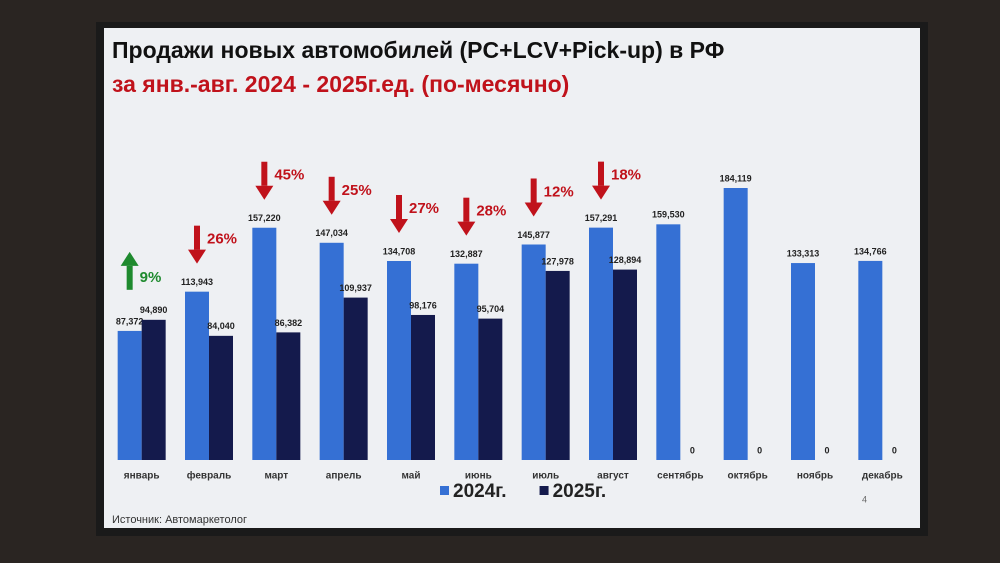 This screenshot has height=563, width=1000. What do you see at coordinates (625, 260) in the screenshot?
I see `value-label: 128,894` at bounding box center [625, 260].